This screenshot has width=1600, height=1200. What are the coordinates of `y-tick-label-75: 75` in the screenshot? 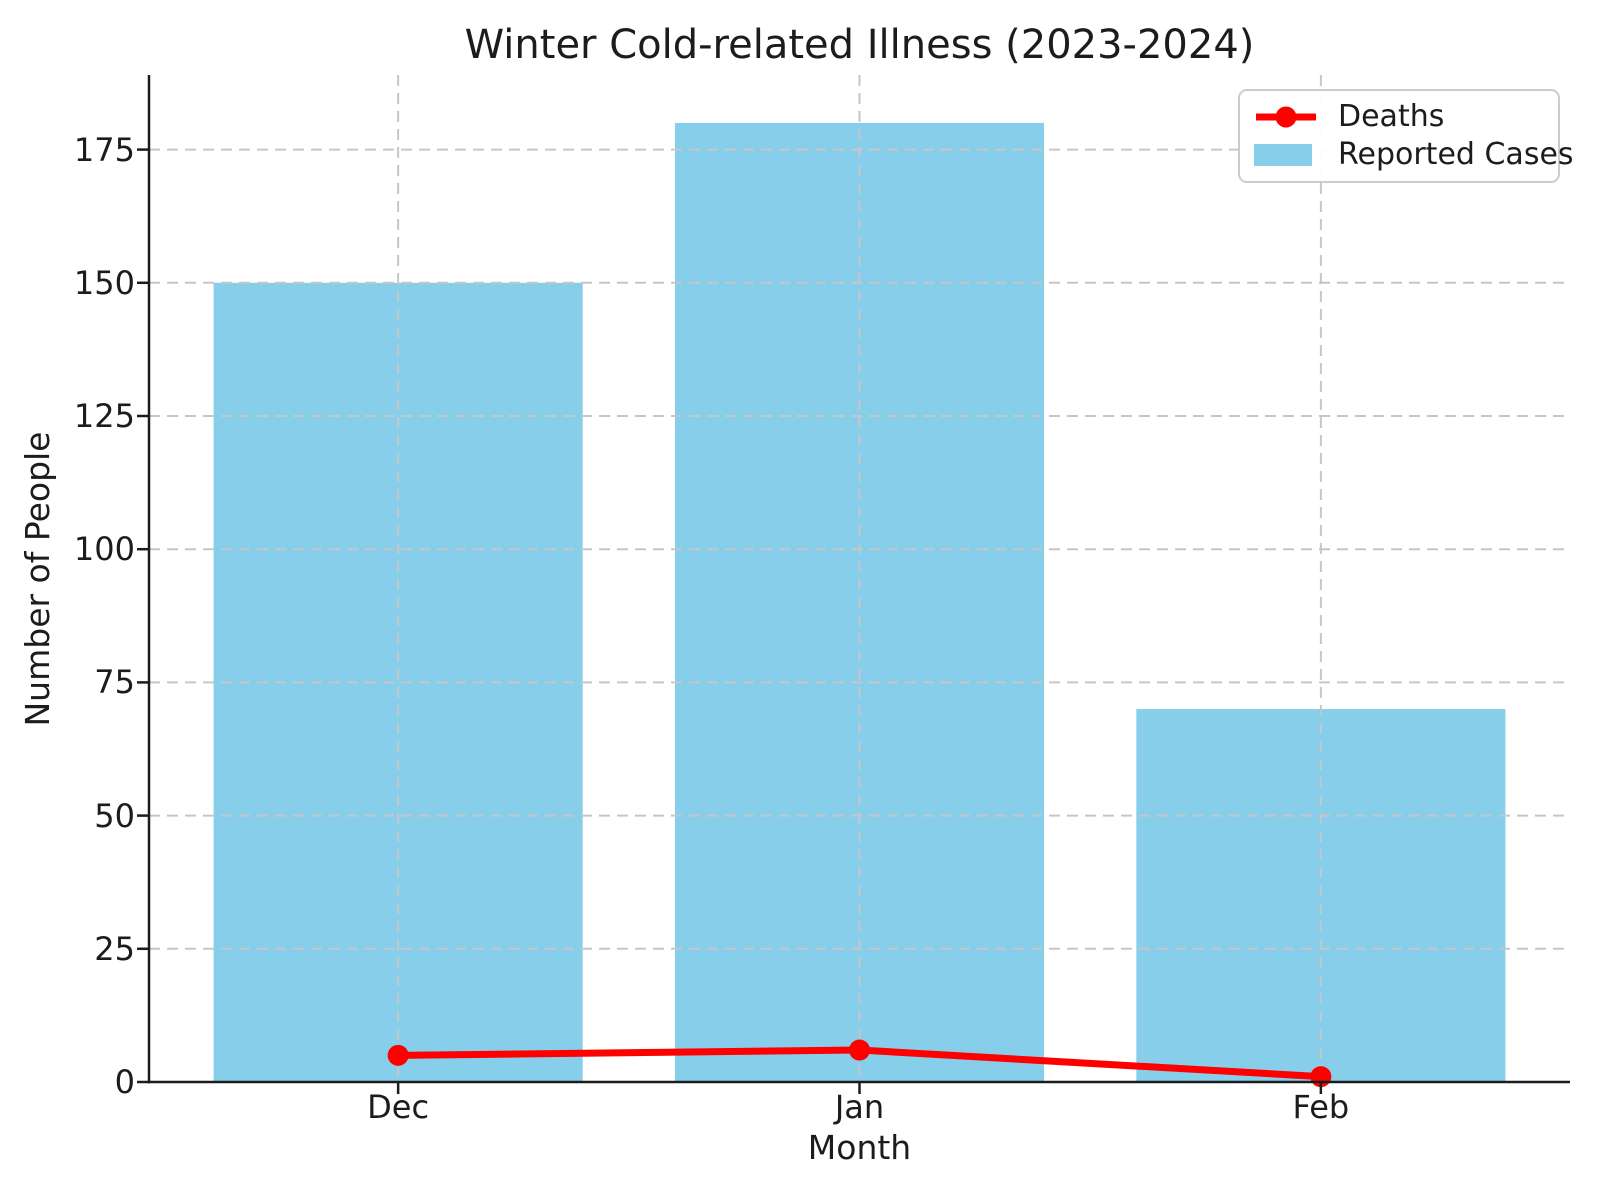 It's located at (114, 682).